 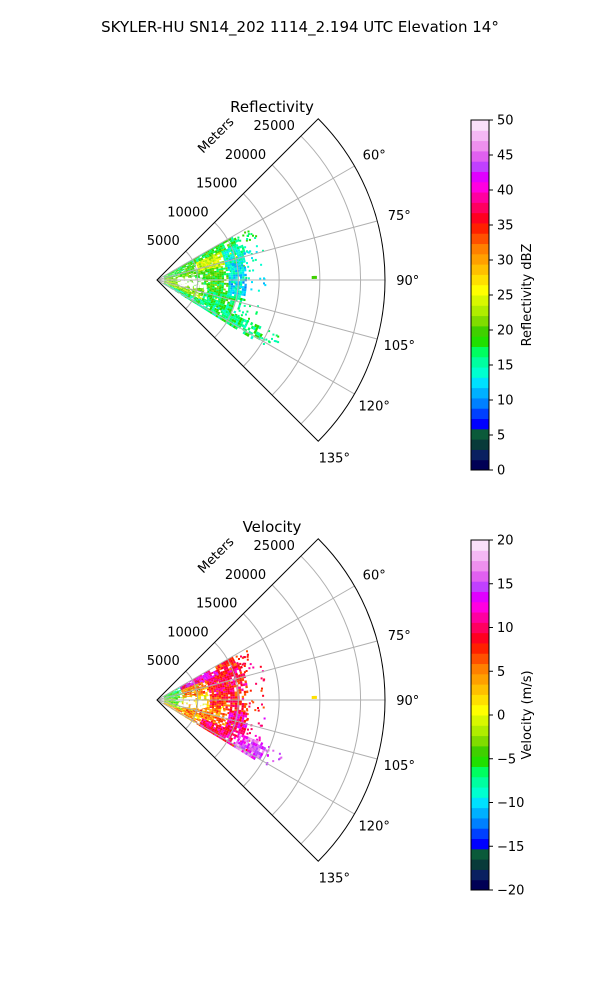 What do you see at coordinates (272, 107) in the screenshot?
I see `panel-title: Reflectivity` at bounding box center [272, 107].